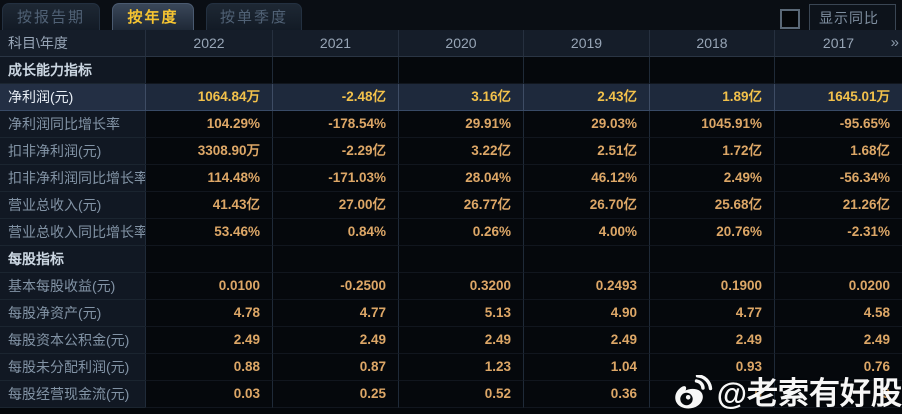 Image resolution: width=902 pixels, height=414 pixels. Describe the element at coordinates (838, 151) in the screenshot. I see `row-value: 1.68亿` at that location.